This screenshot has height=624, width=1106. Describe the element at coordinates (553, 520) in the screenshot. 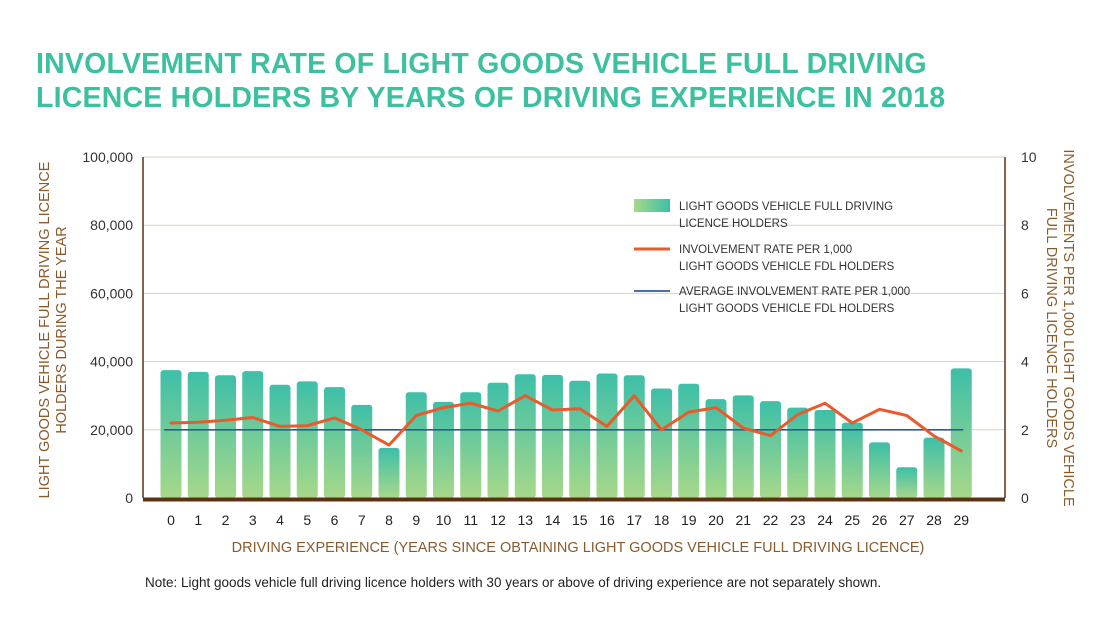

I see `x-tick-label: 14` at that location.